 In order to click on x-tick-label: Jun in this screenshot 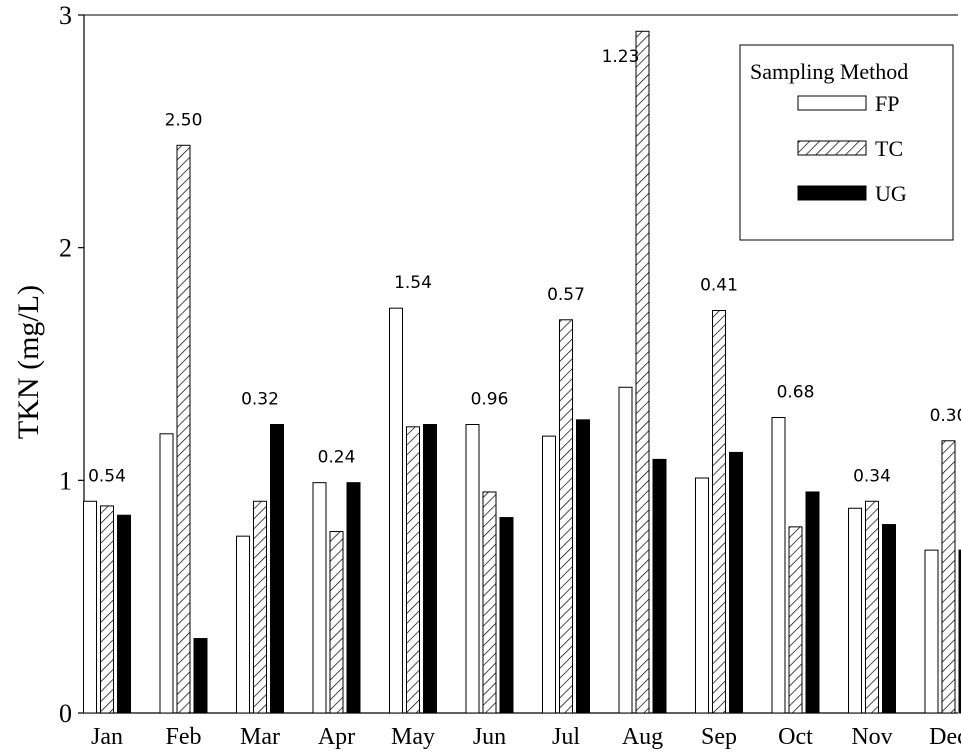, I will do `click(489, 737)`.